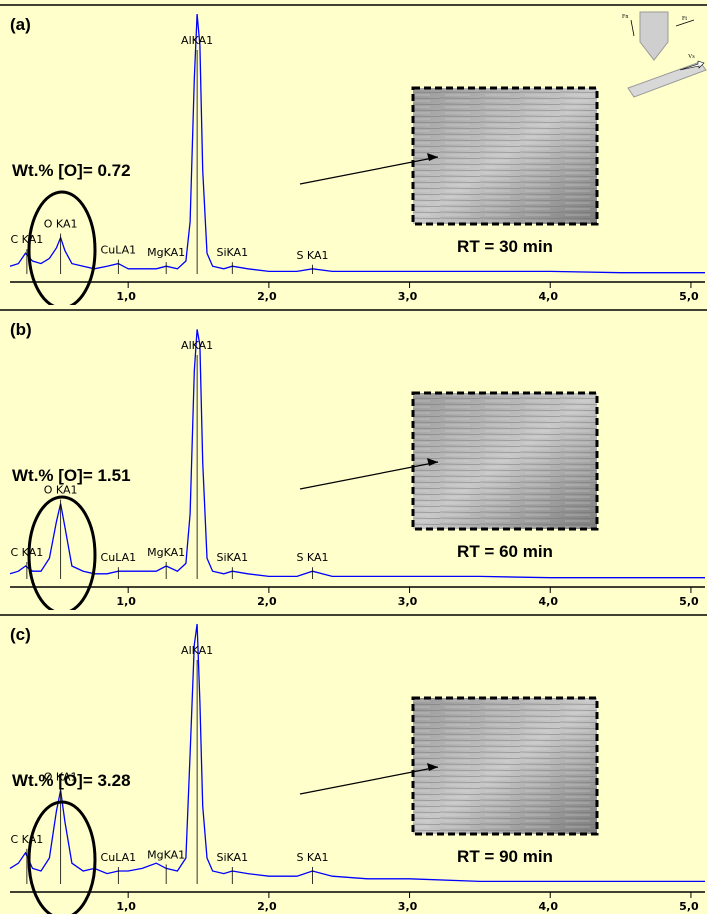 The width and height of the screenshot is (707, 914). Describe the element at coordinates (667, 79) in the screenshot. I see `workpiece` at that location.